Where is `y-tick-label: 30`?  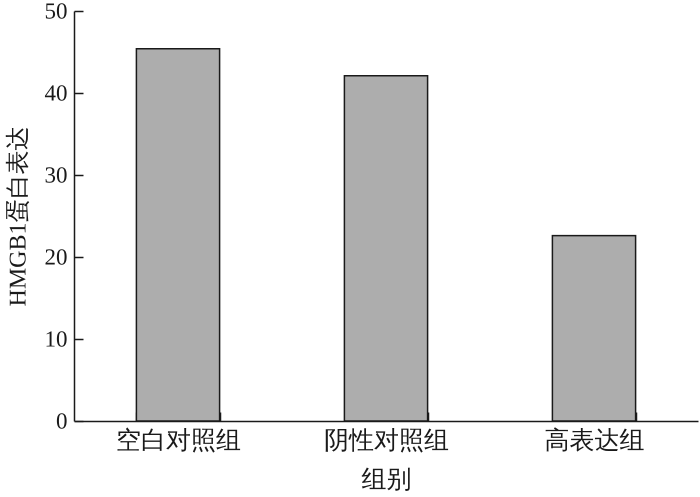 y-tick-label: 30 is located at coordinates (56, 175).